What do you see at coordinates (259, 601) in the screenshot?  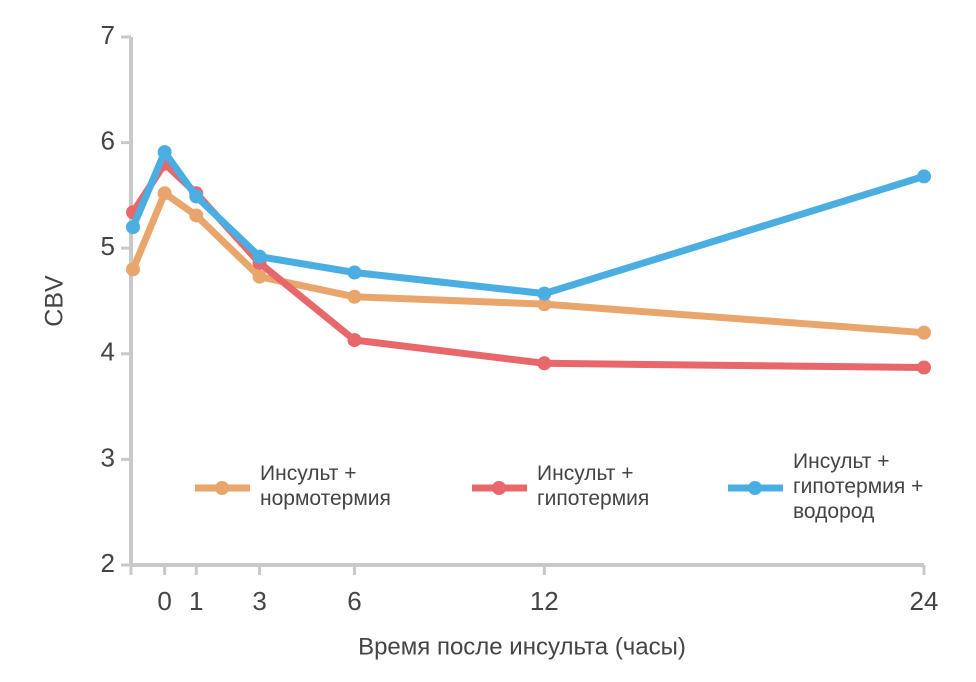 I see `x-tick-label: 3` at bounding box center [259, 601].